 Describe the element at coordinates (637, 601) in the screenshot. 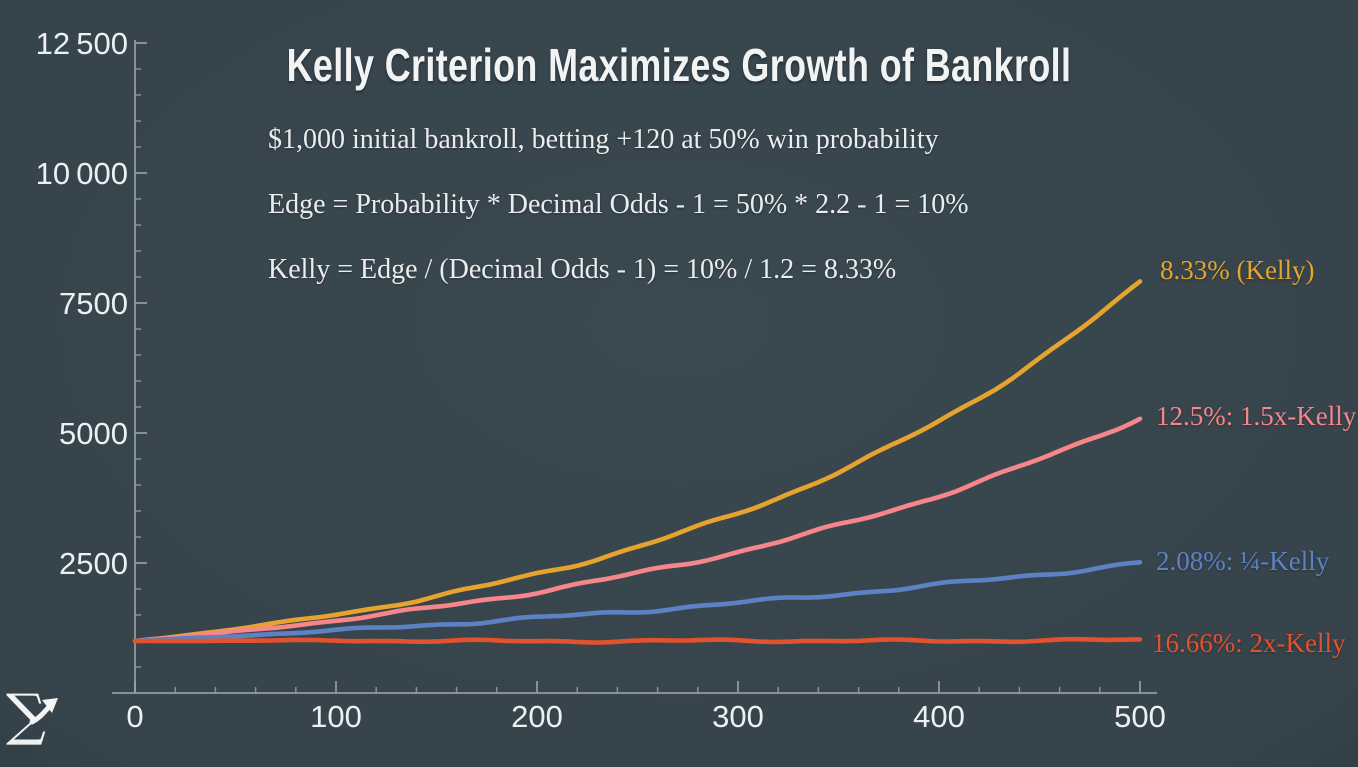

I see `series-line-quarter-kelly` at that location.